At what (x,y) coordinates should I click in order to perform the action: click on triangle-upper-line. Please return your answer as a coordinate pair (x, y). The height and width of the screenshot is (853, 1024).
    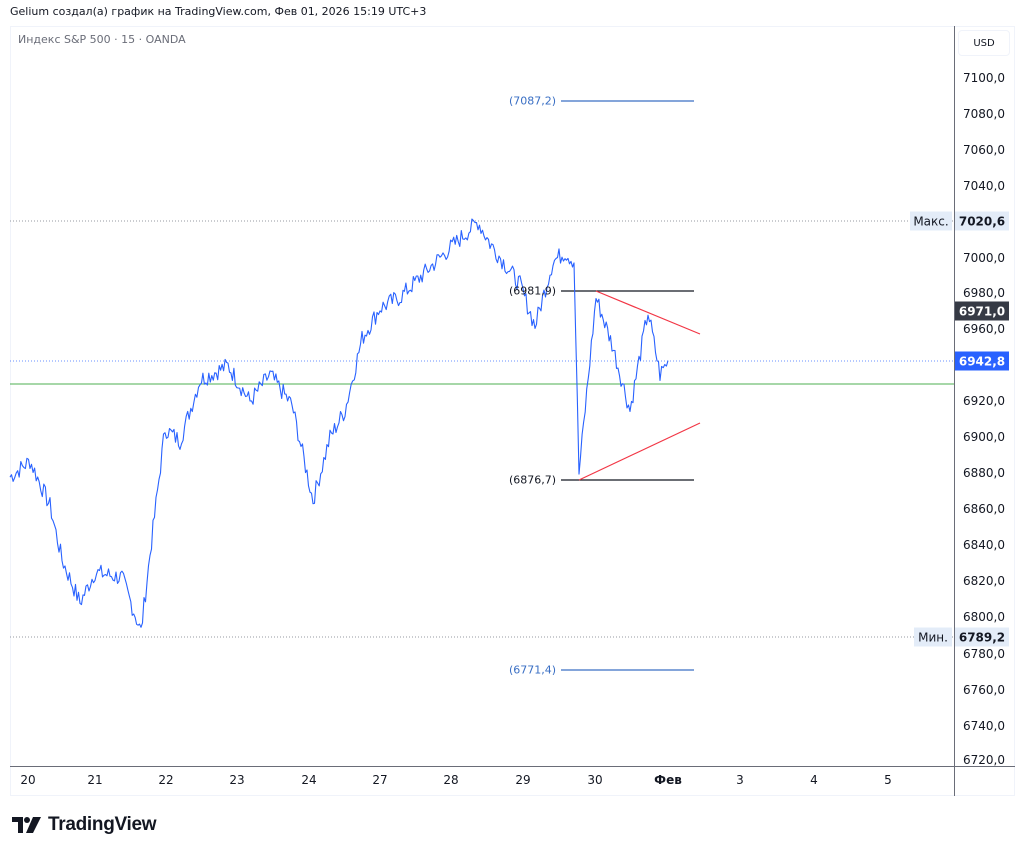
    Looking at the image, I should click on (648, 312).